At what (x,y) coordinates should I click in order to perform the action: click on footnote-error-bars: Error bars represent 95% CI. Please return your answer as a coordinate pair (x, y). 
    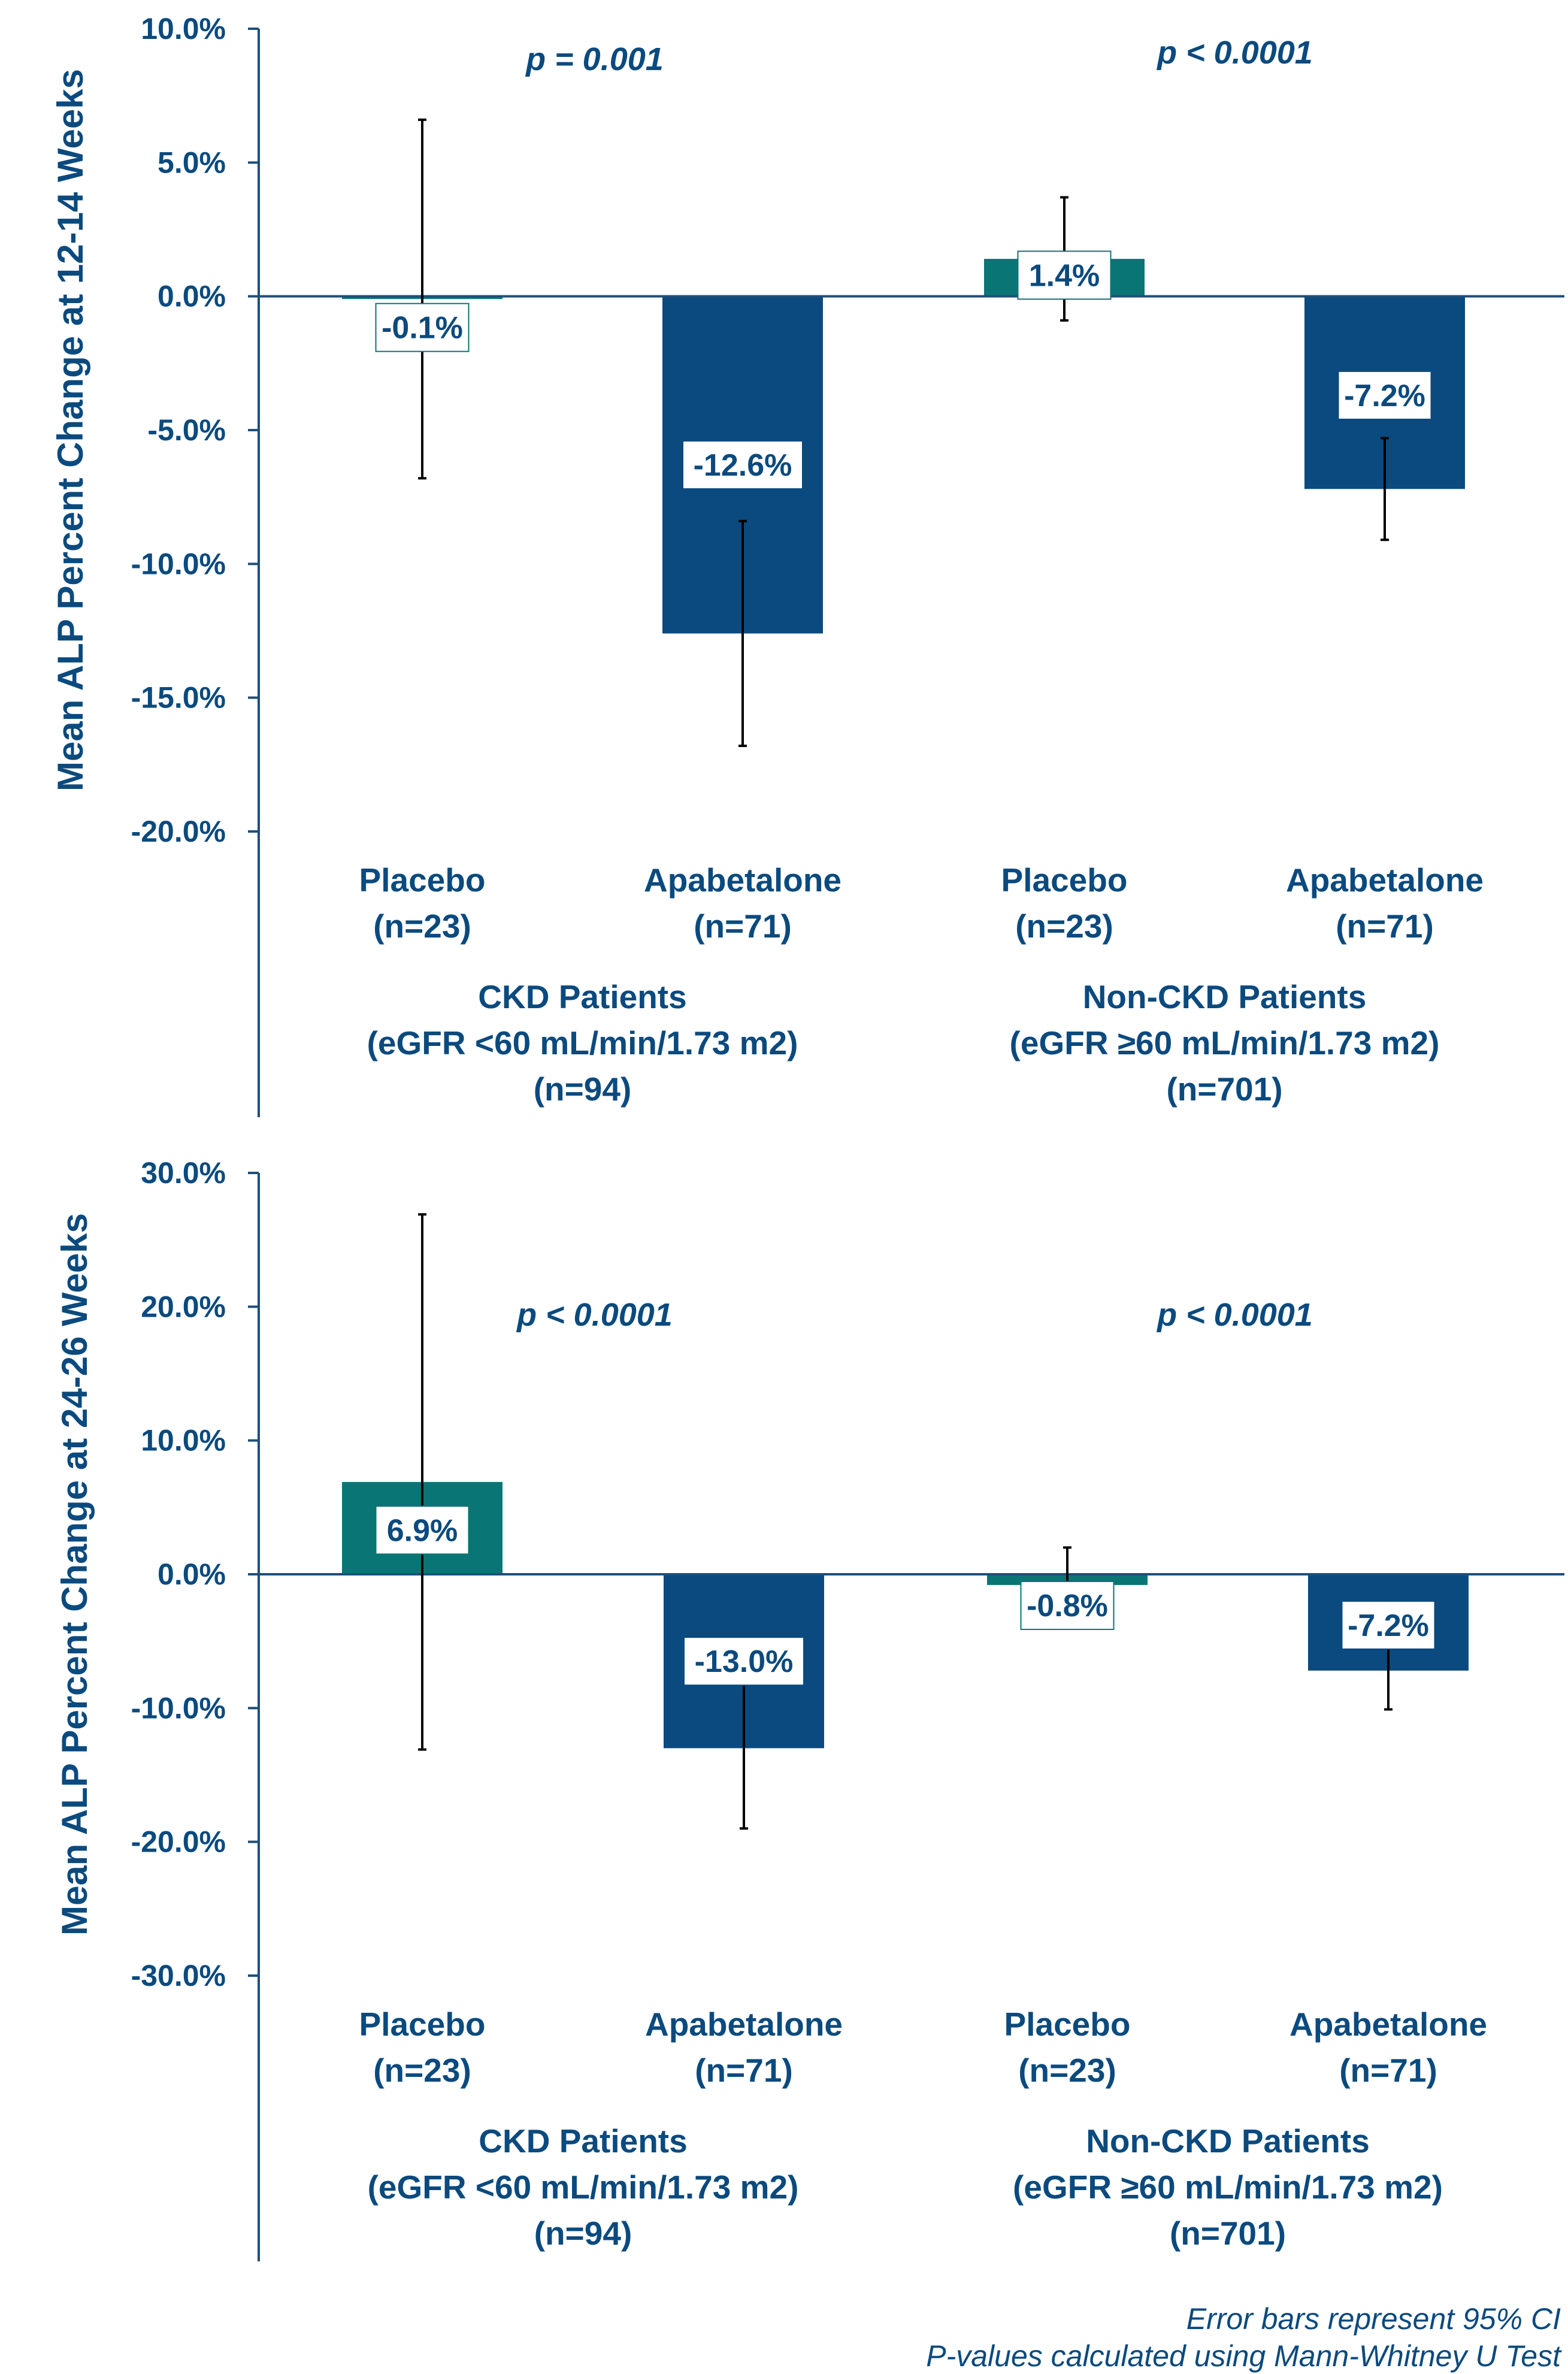
    Looking at the image, I should click on (1373, 2319).